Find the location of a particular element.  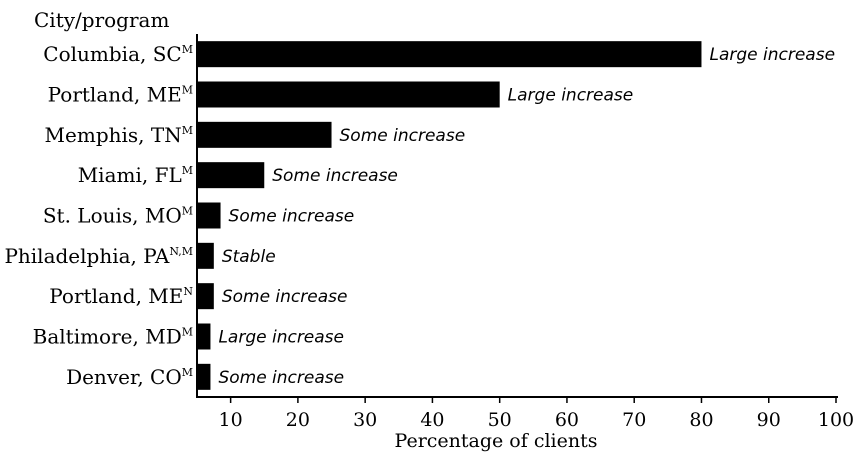

category-label-2: Portland, MEM is located at coordinates (120, 95).